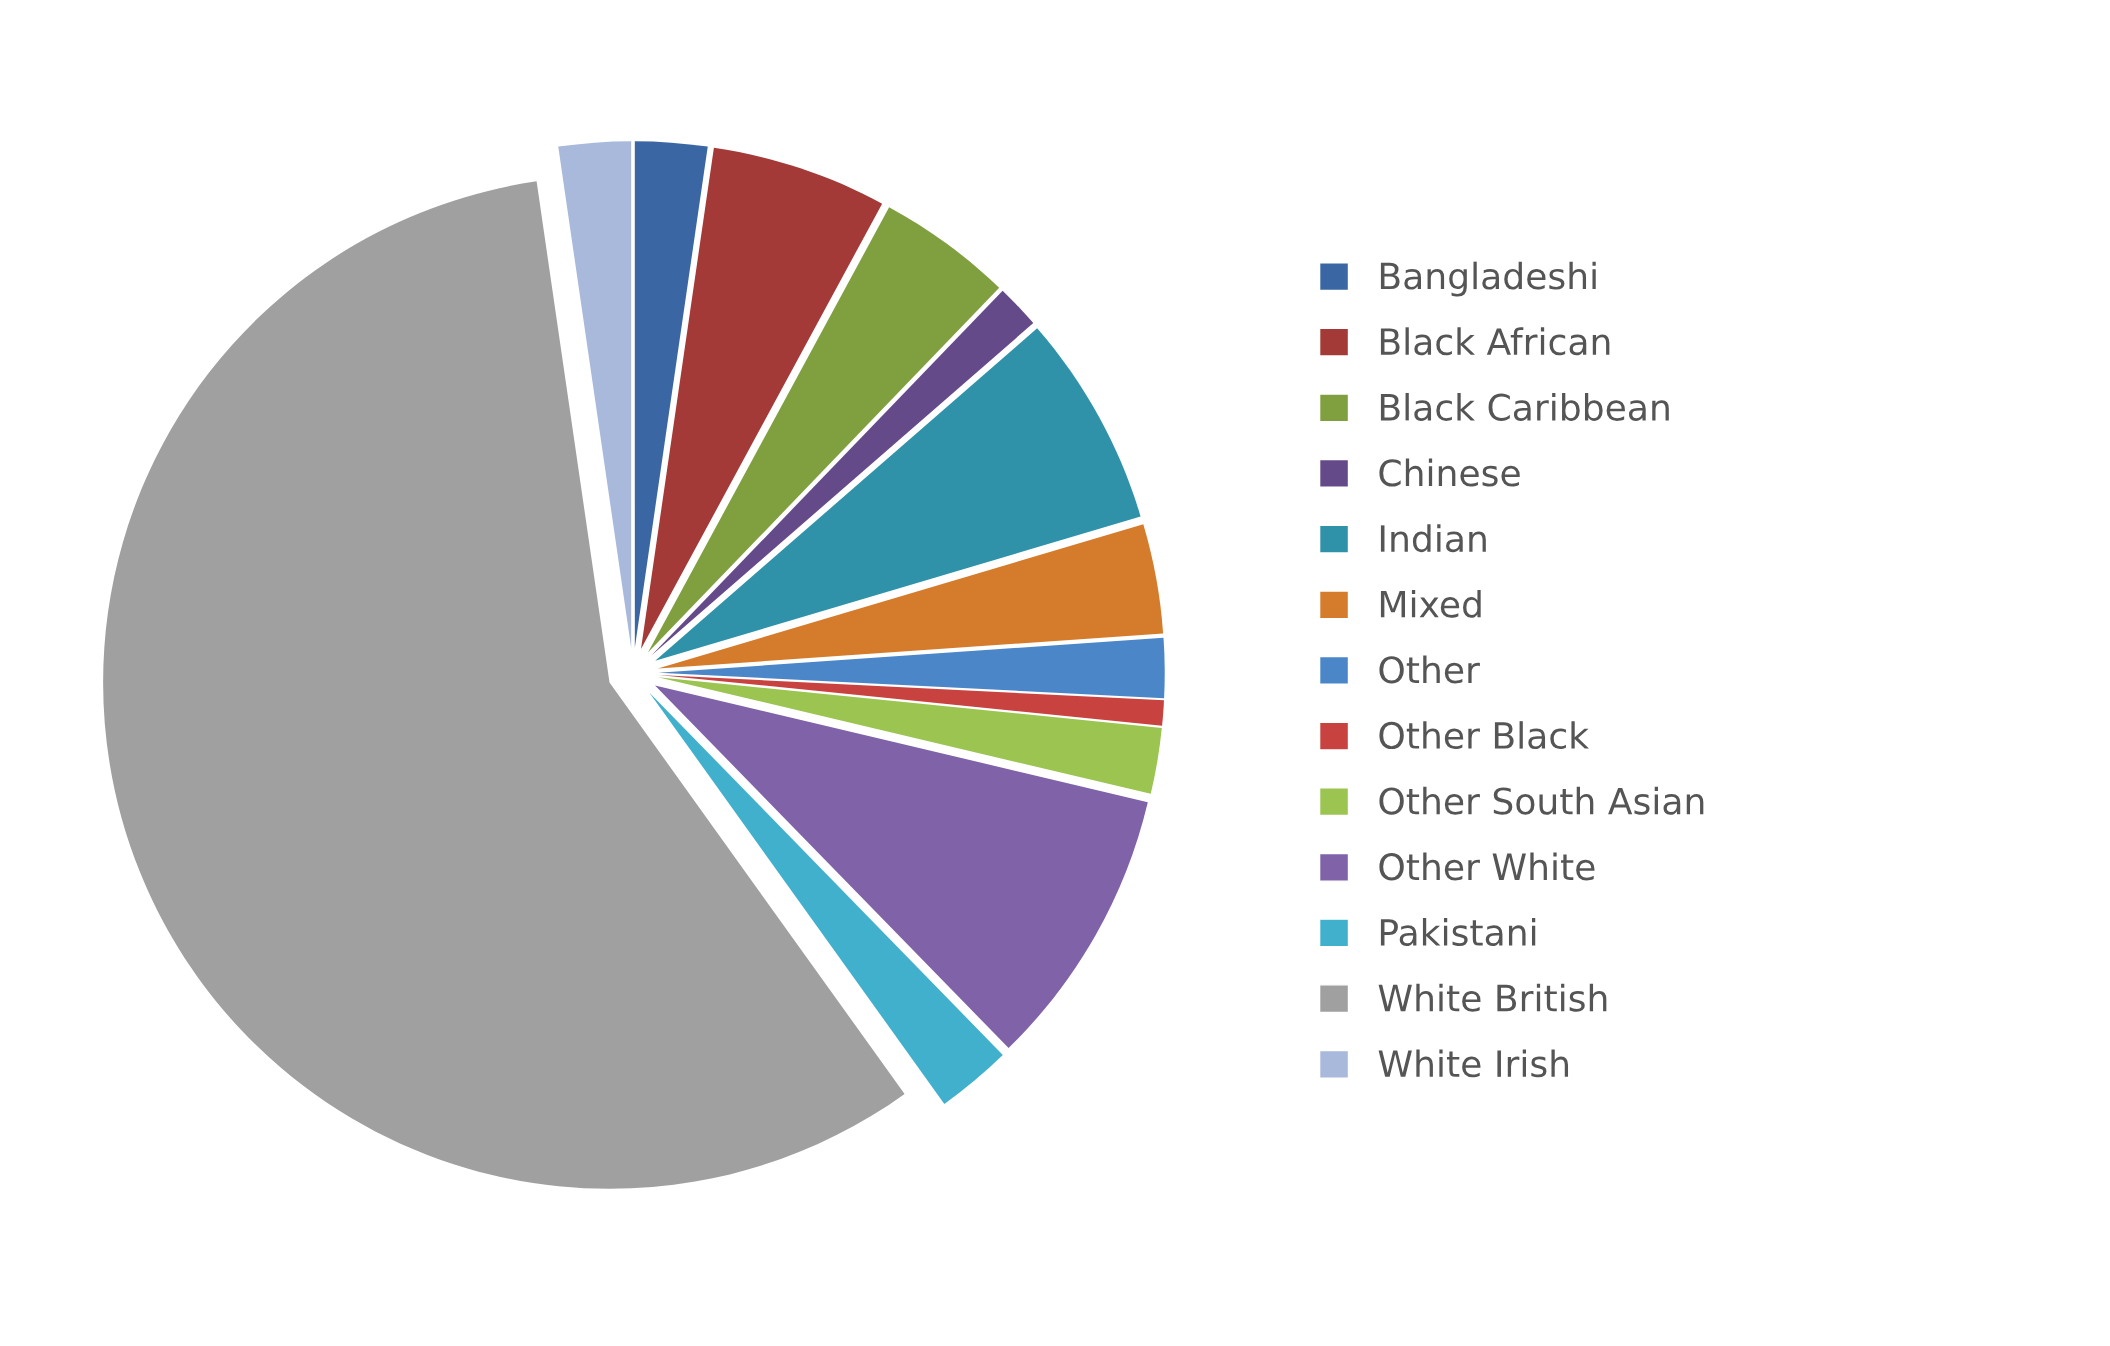 This screenshot has width=2110, height=1346. I want to click on legend-label: Bangladeshi, so click(1488, 279).